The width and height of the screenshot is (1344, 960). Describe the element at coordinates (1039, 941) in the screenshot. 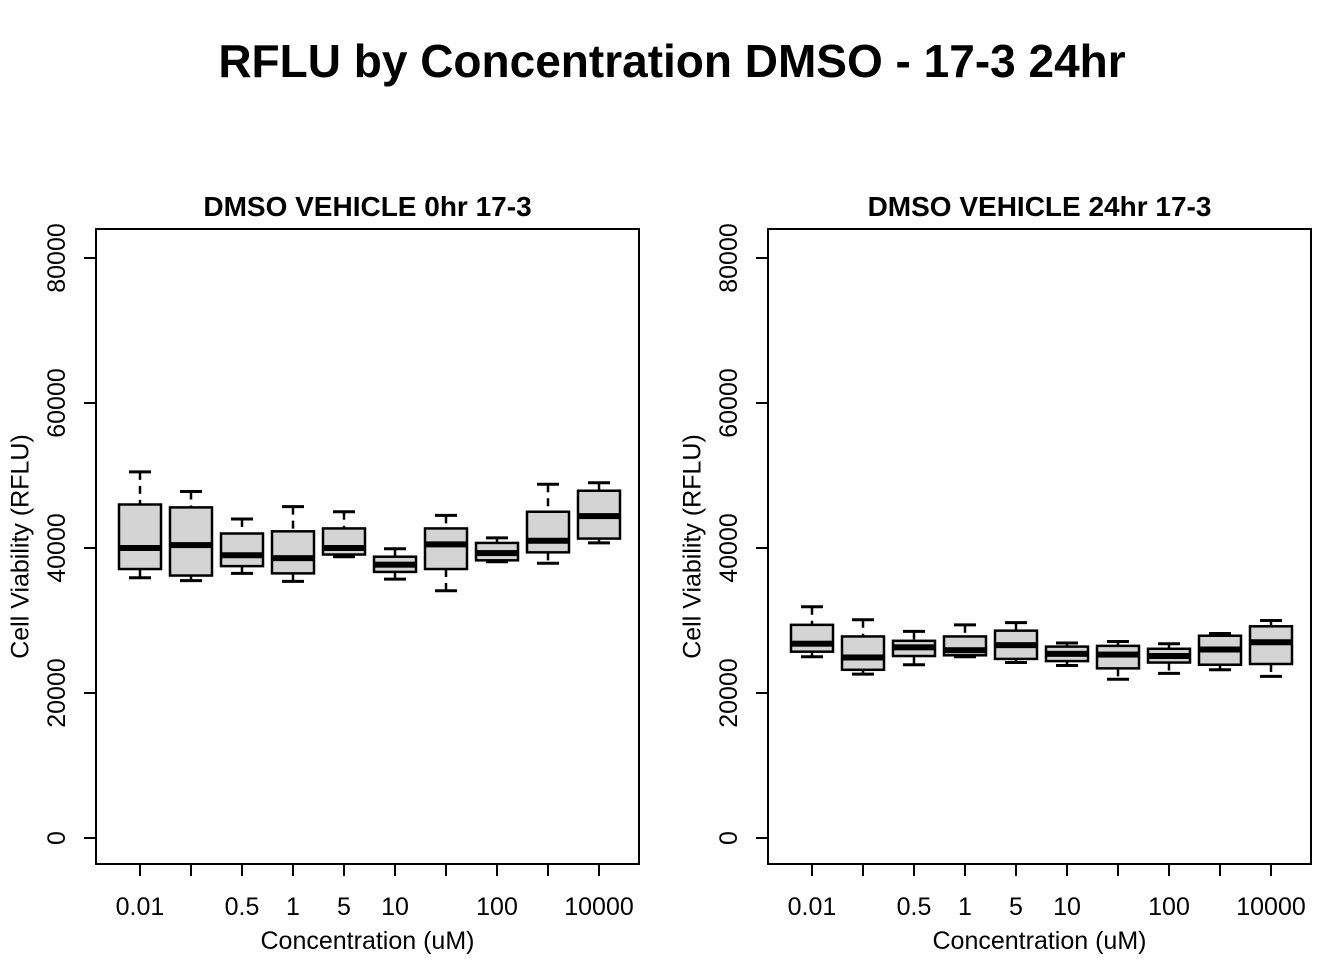

I see `x-axis-label-24hr: Concentration (uM)` at that location.